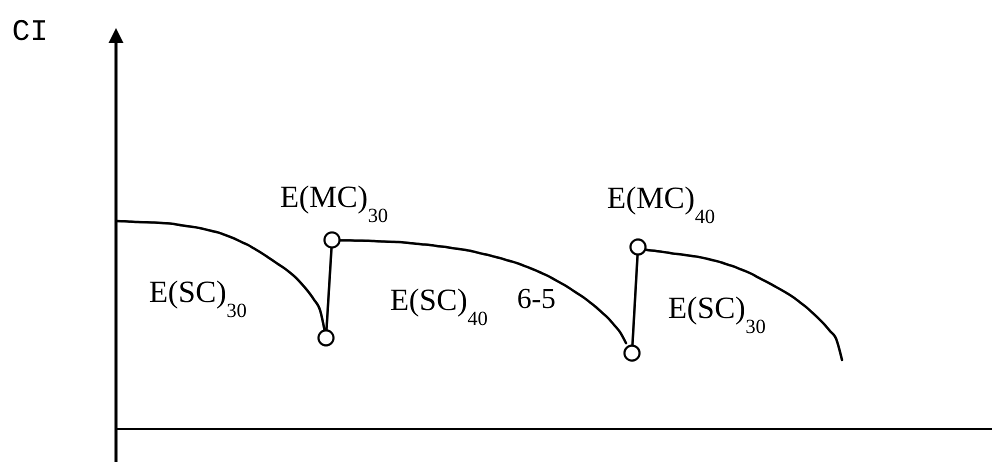  I want to click on series-label: E(SC)$_{40}$, so click(439, 306).